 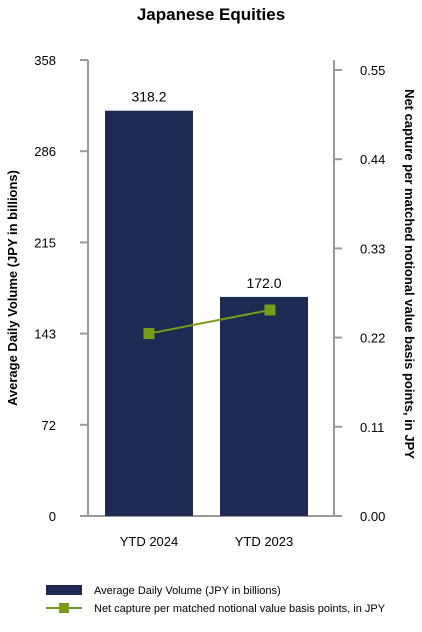 I want to click on y-axis-title-left: Average Daily Volume (JPY in billions), so click(x=12, y=288).